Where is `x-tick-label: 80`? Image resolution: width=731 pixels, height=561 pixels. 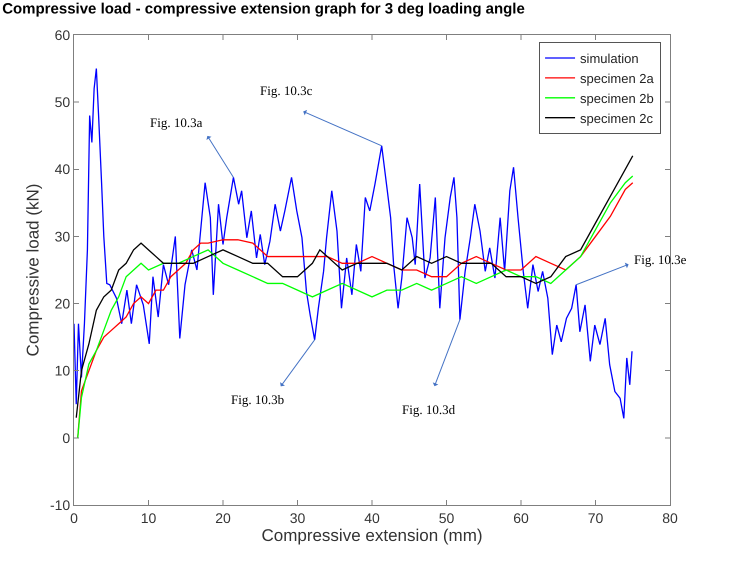 x-tick-label: 80 is located at coordinates (670, 518).